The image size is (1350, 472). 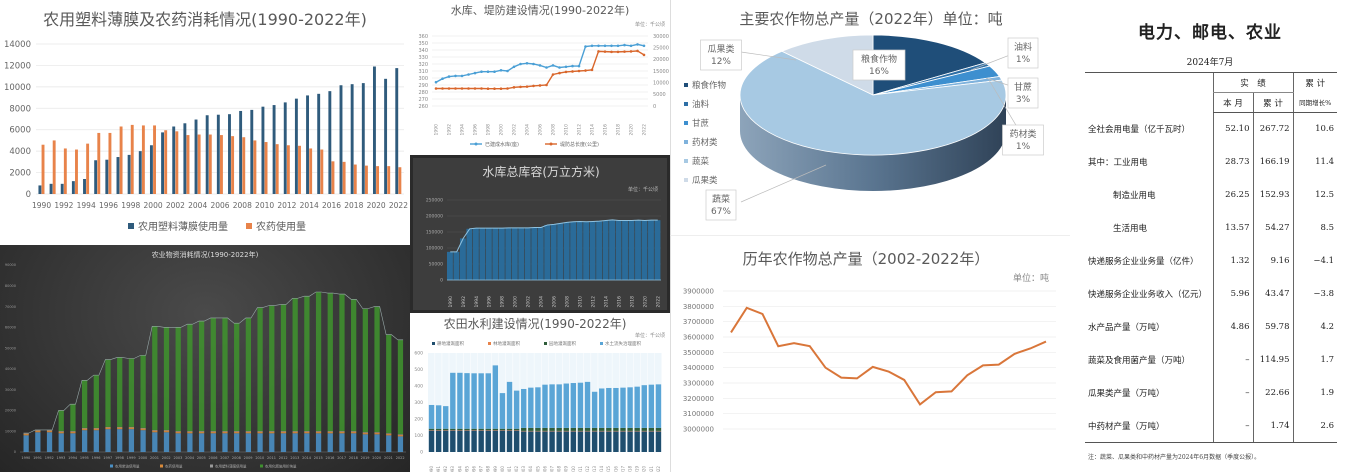 I want to click on x-tick-label: 2011, so click(x=580, y=469).